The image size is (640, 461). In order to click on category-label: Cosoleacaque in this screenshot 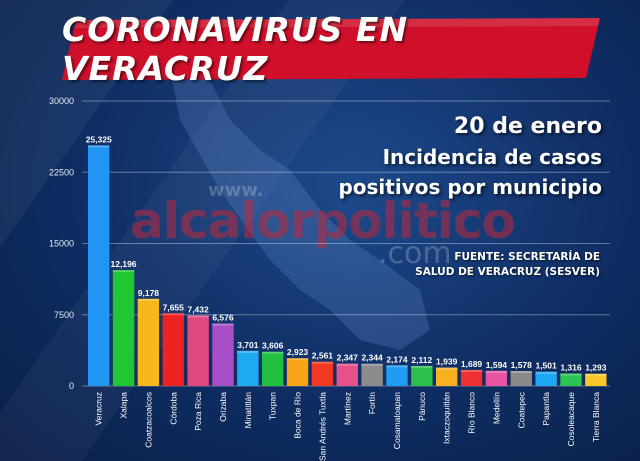, I will do `click(571, 419)`.